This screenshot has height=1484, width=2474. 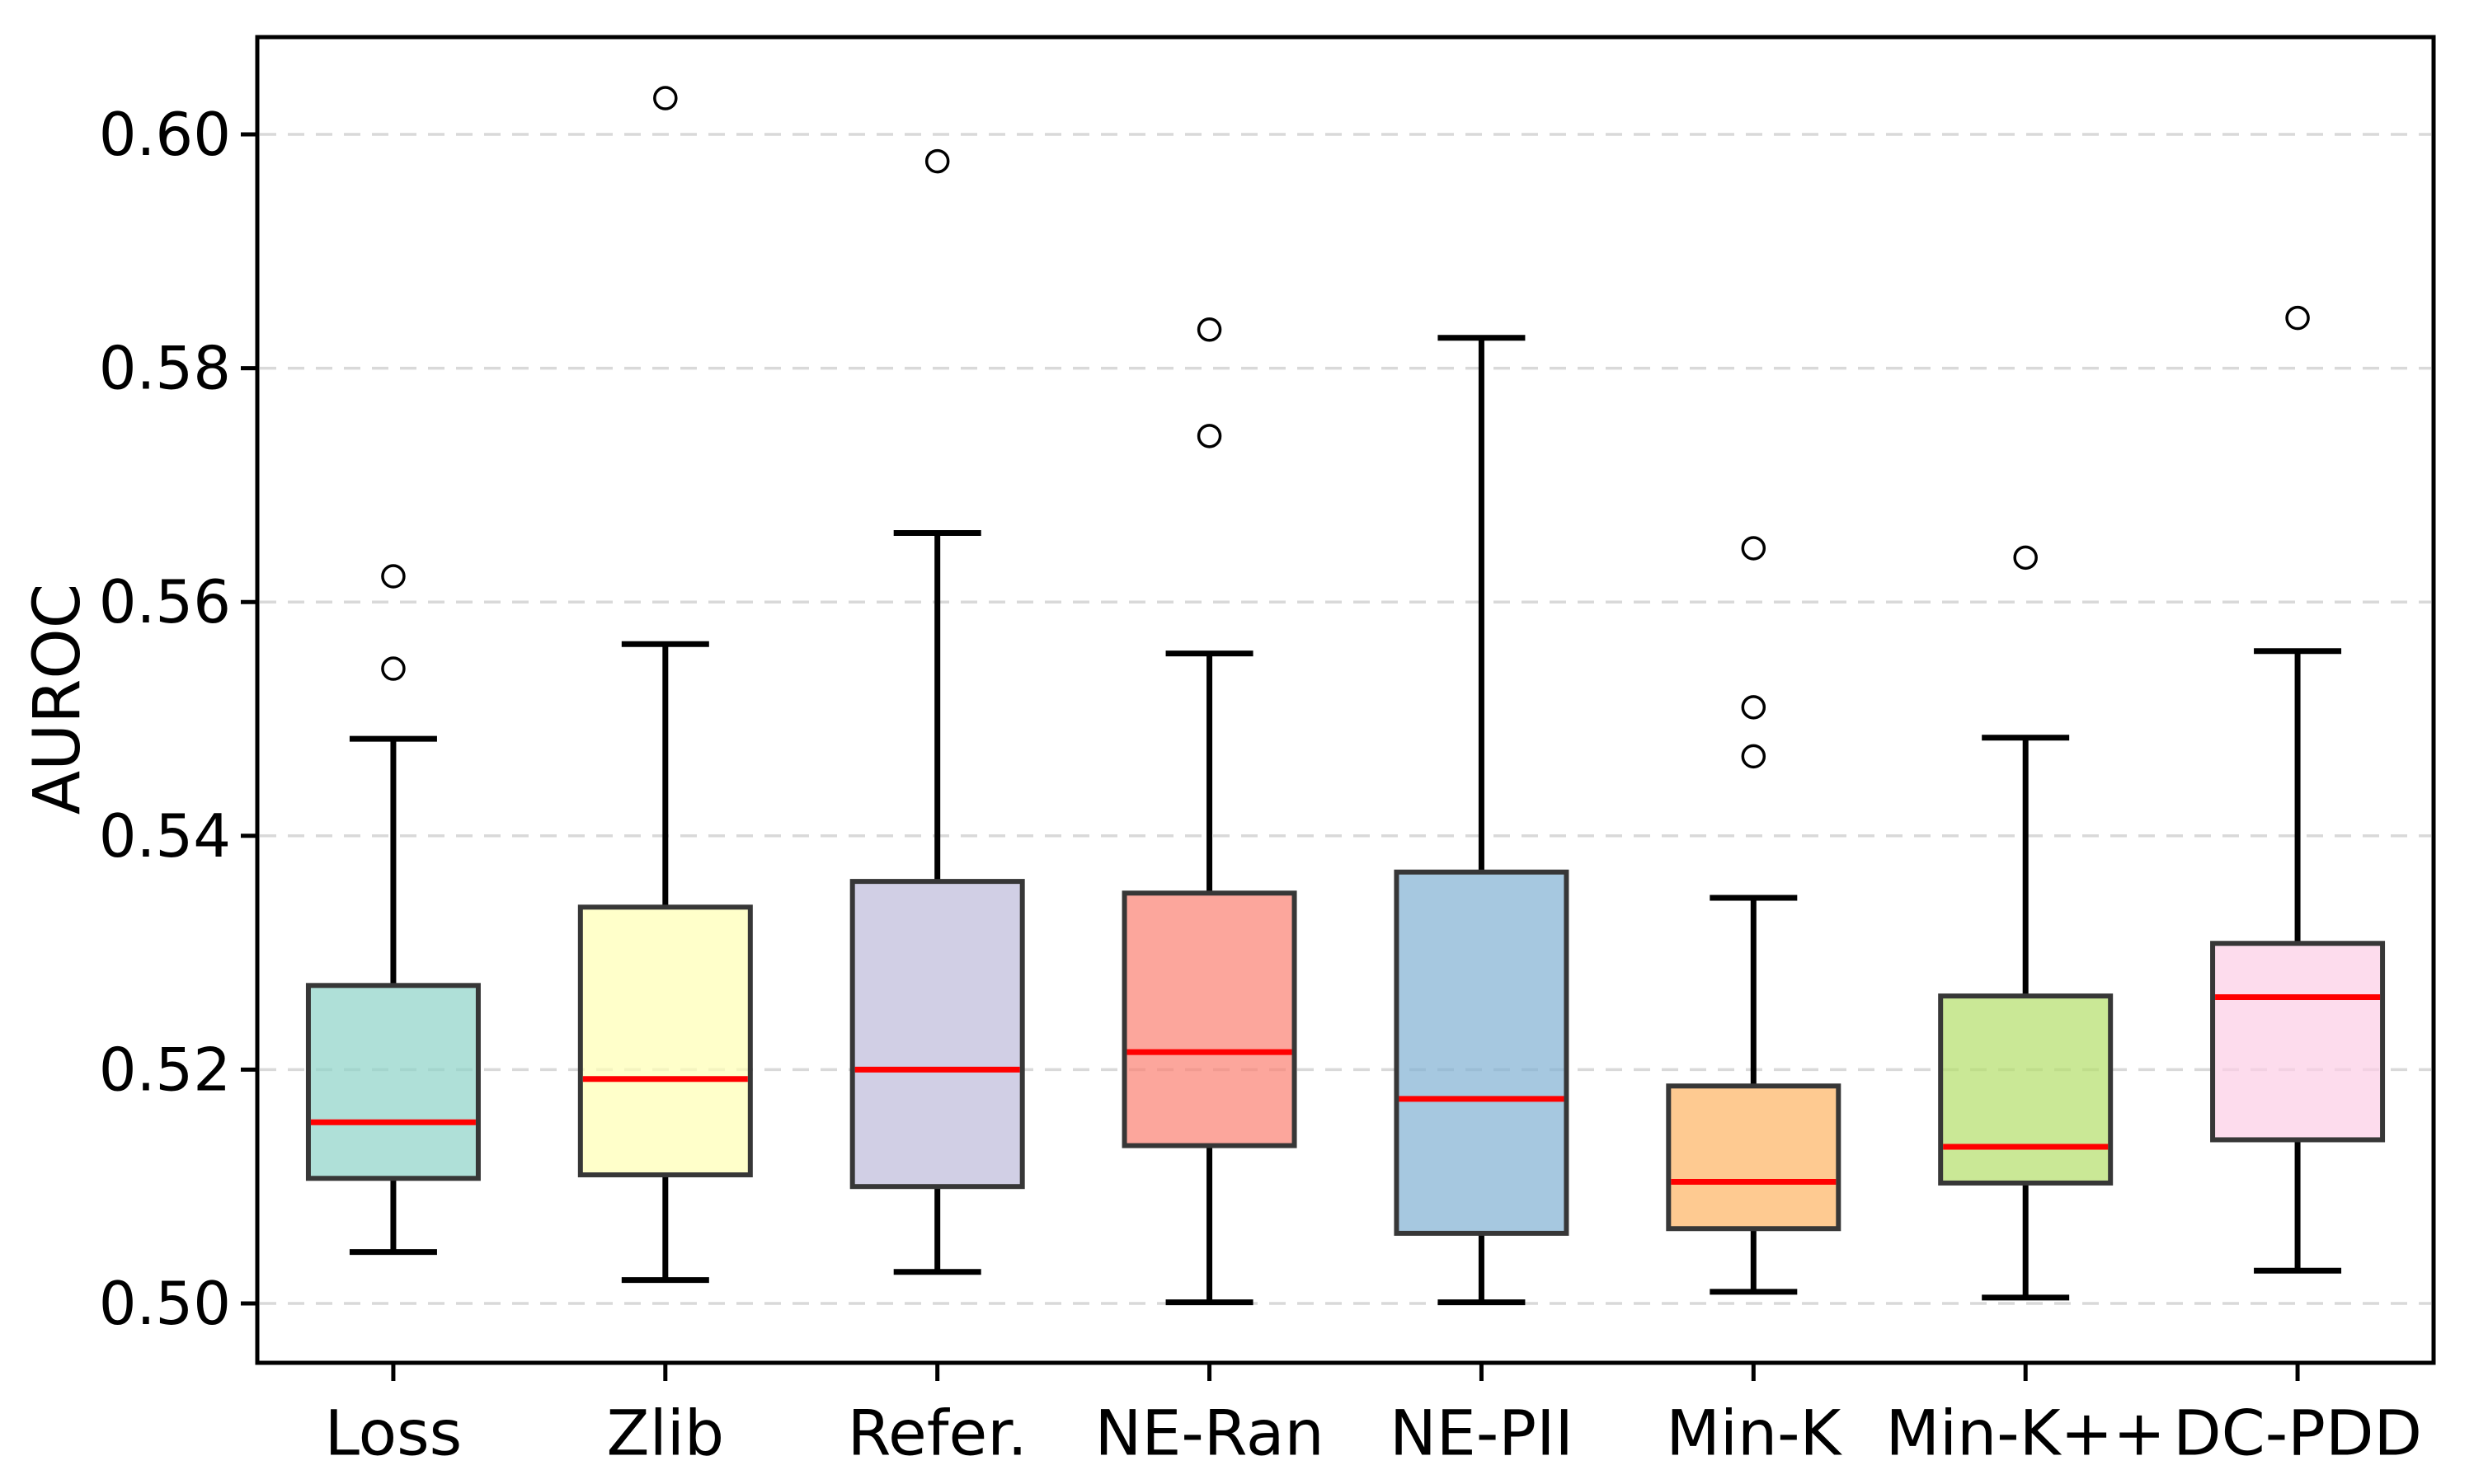 I want to click on x-tick-label: Zlib, so click(x=666, y=1433).